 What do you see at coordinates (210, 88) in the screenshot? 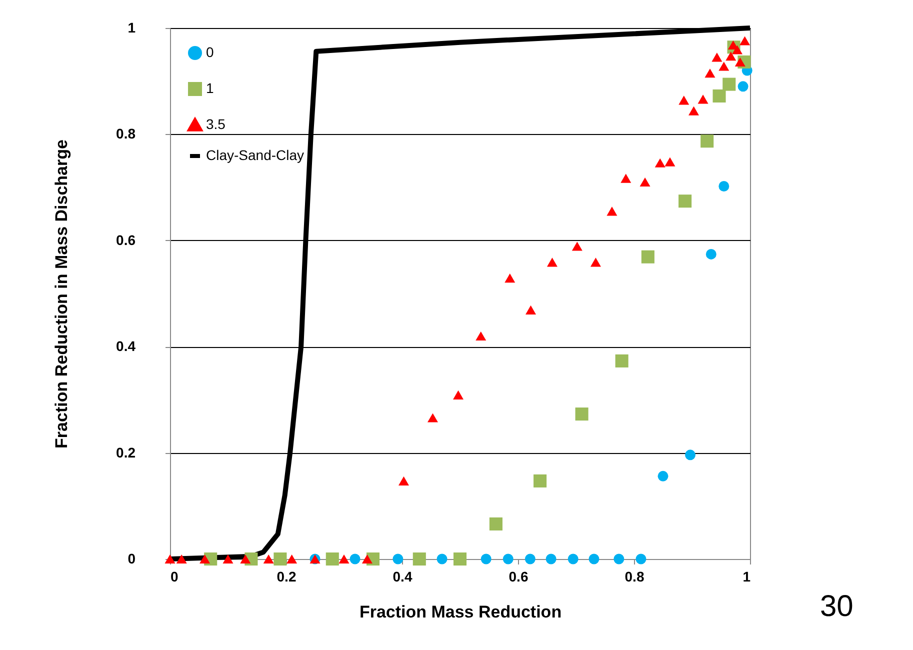
I see `legend-label: 1` at bounding box center [210, 88].